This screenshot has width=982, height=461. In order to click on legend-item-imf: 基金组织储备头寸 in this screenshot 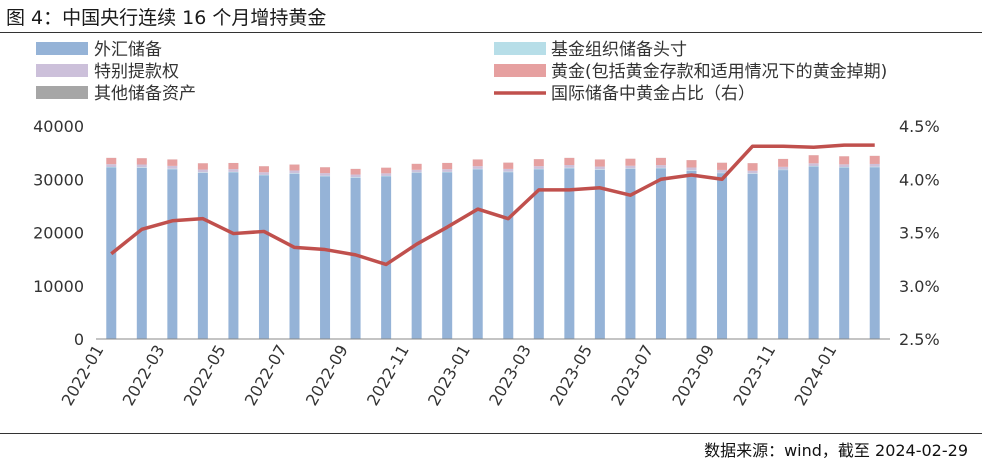, I will do `click(590, 50)`.